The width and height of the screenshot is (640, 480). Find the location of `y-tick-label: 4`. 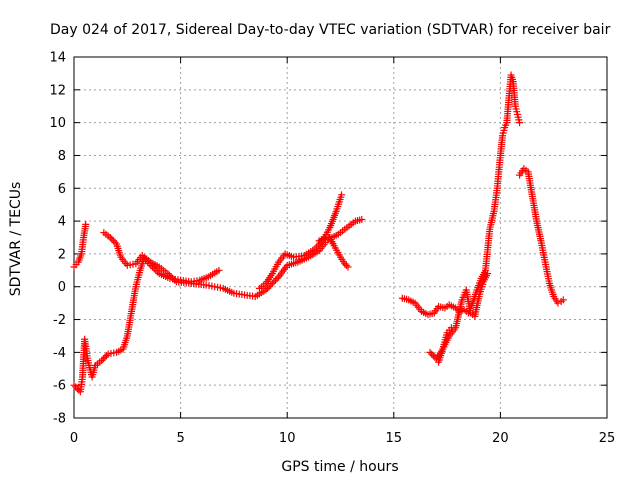

y-tick-label: 4 is located at coordinates (62, 222).